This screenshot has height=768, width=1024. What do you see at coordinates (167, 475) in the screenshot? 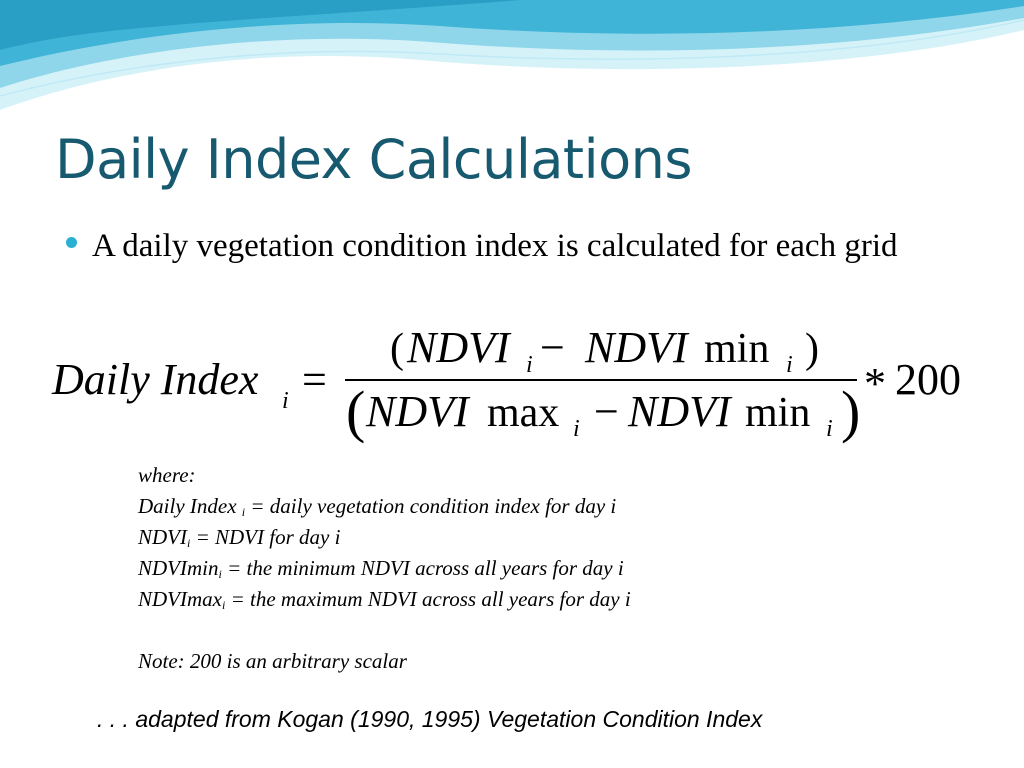
I see `definitions-where: where:` at bounding box center [167, 475].